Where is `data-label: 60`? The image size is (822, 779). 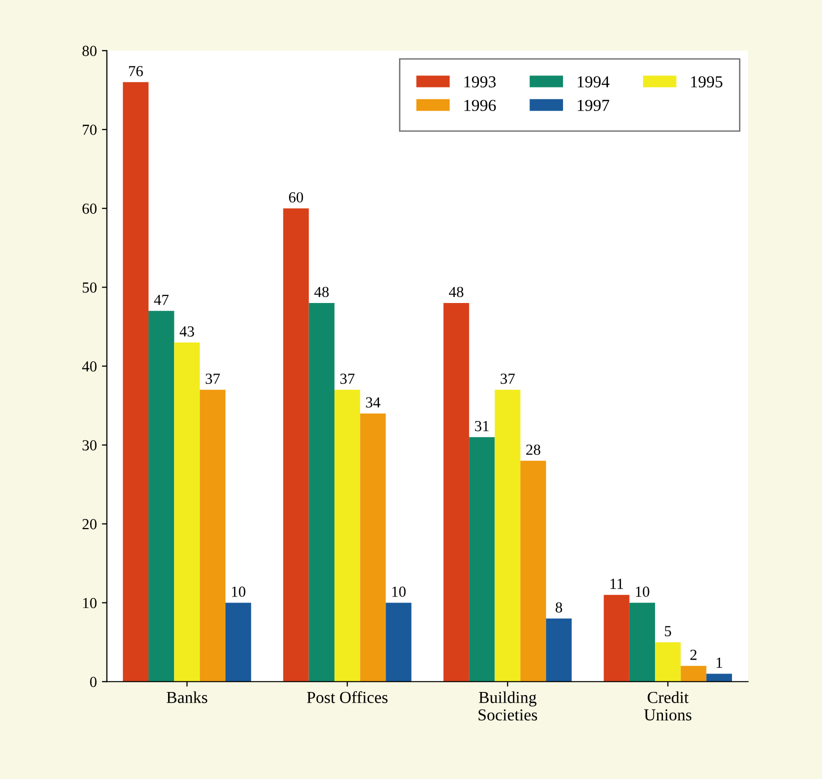 data-label: 60 is located at coordinates (296, 197).